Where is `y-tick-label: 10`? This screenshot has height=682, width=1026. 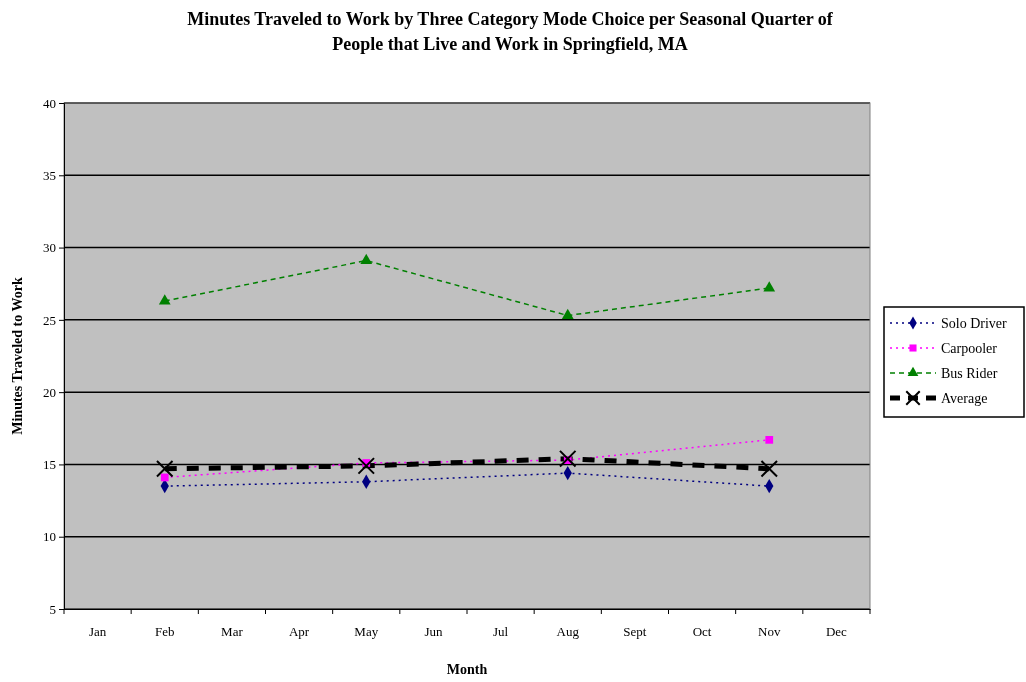
y-tick-label: 10 is located at coordinates (49, 537).